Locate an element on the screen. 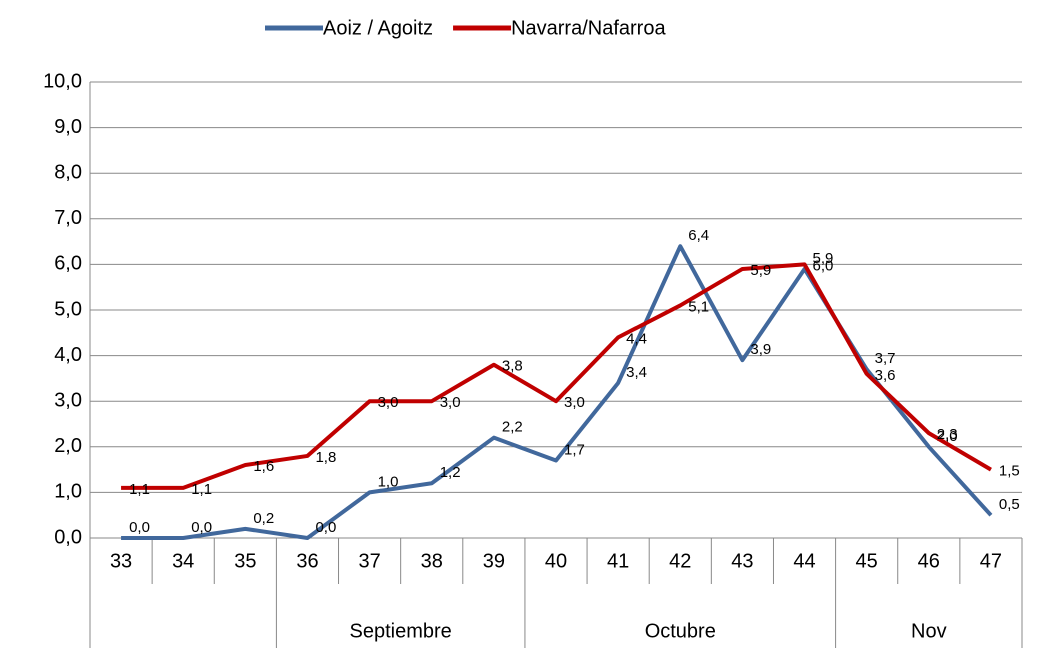 This screenshot has width=1040, height=648. data-label: 3,6 is located at coordinates (885, 375).